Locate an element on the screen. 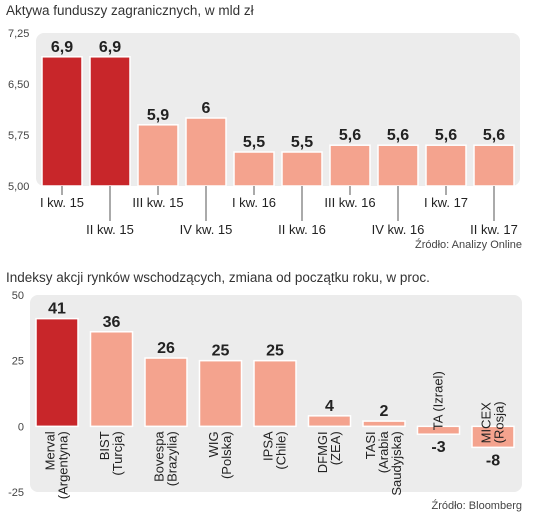  chart2-category-label: DFMGI is located at coordinates (322, 452).